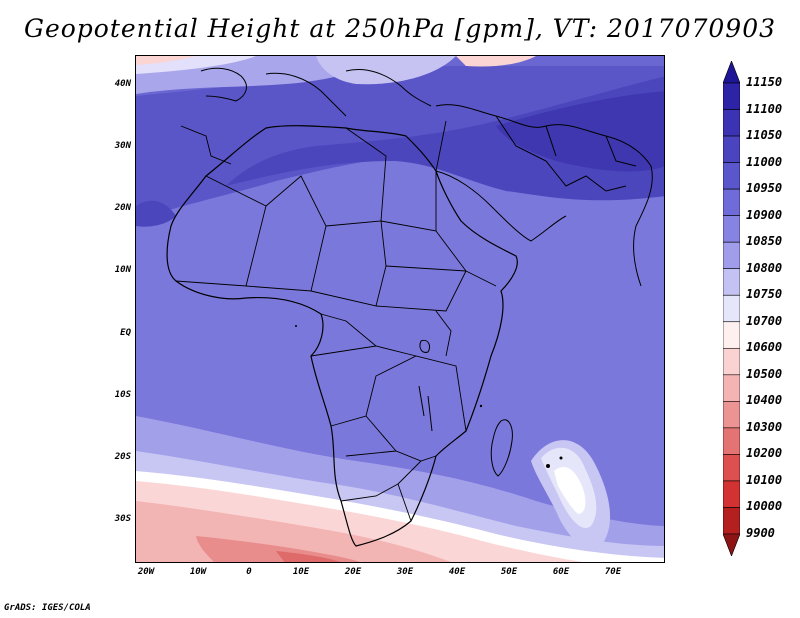 The height and width of the screenshot is (618, 800). I want to click on lon-label-30e: 30E, so click(405, 572).